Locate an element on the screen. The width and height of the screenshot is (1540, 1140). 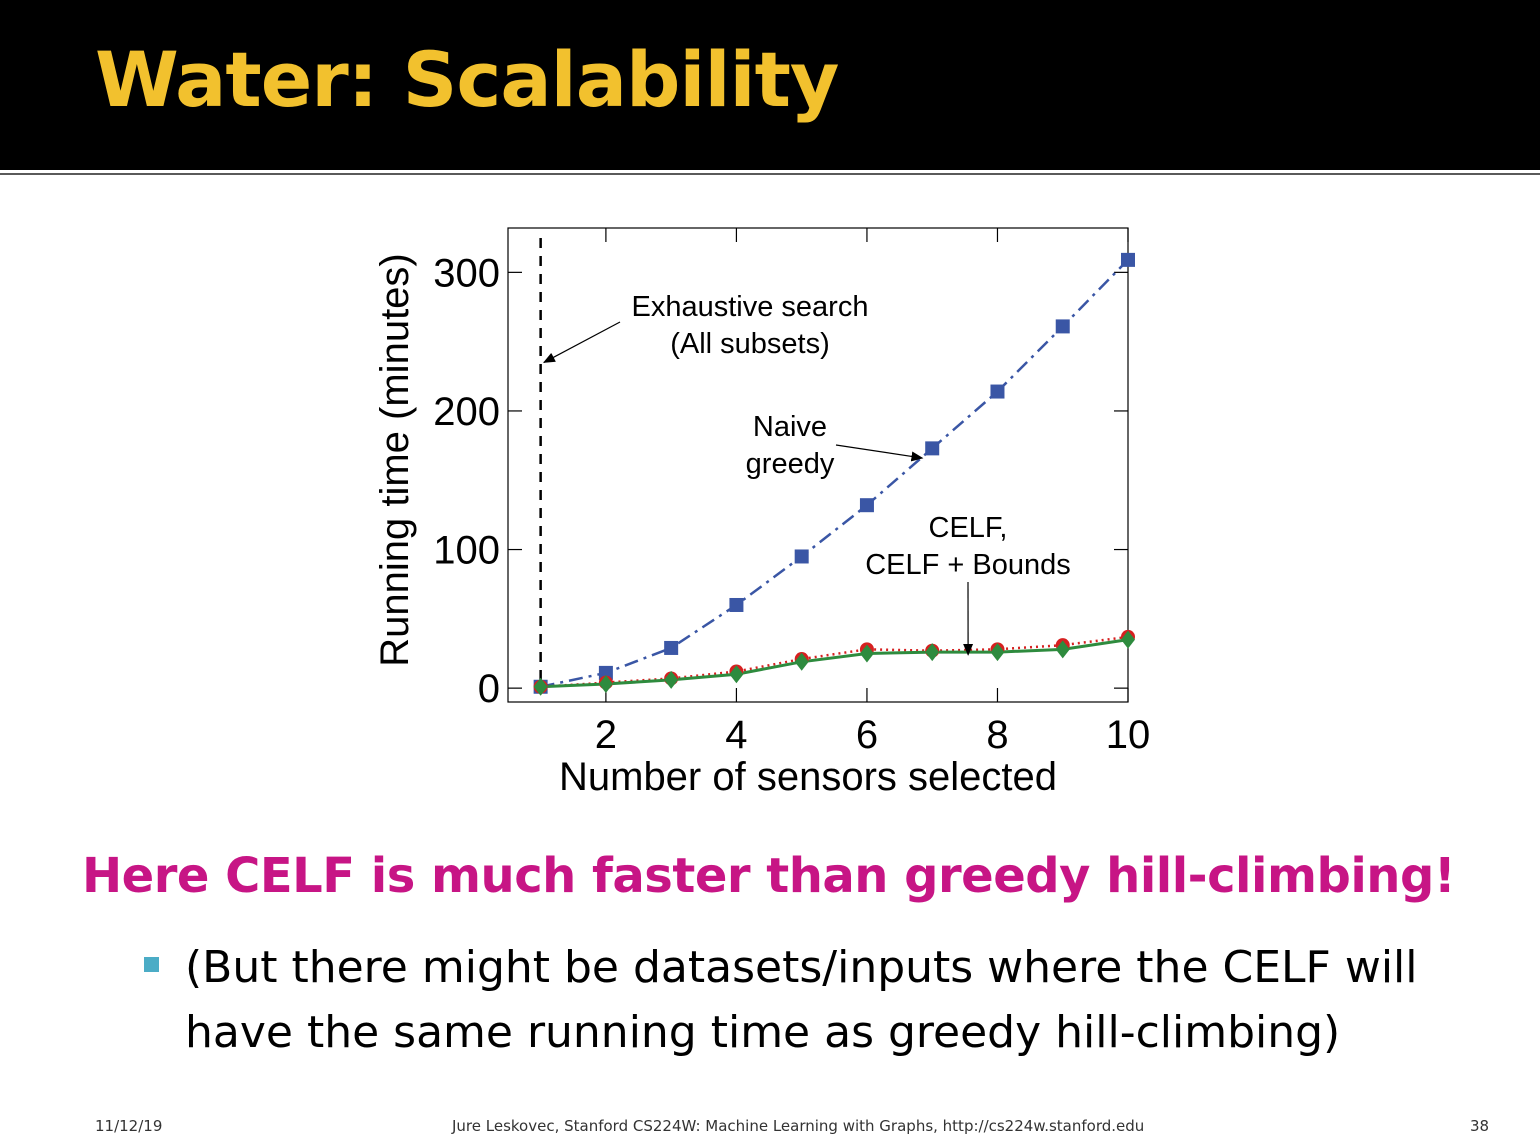
series-line-circle is located at coordinates (834, 662).